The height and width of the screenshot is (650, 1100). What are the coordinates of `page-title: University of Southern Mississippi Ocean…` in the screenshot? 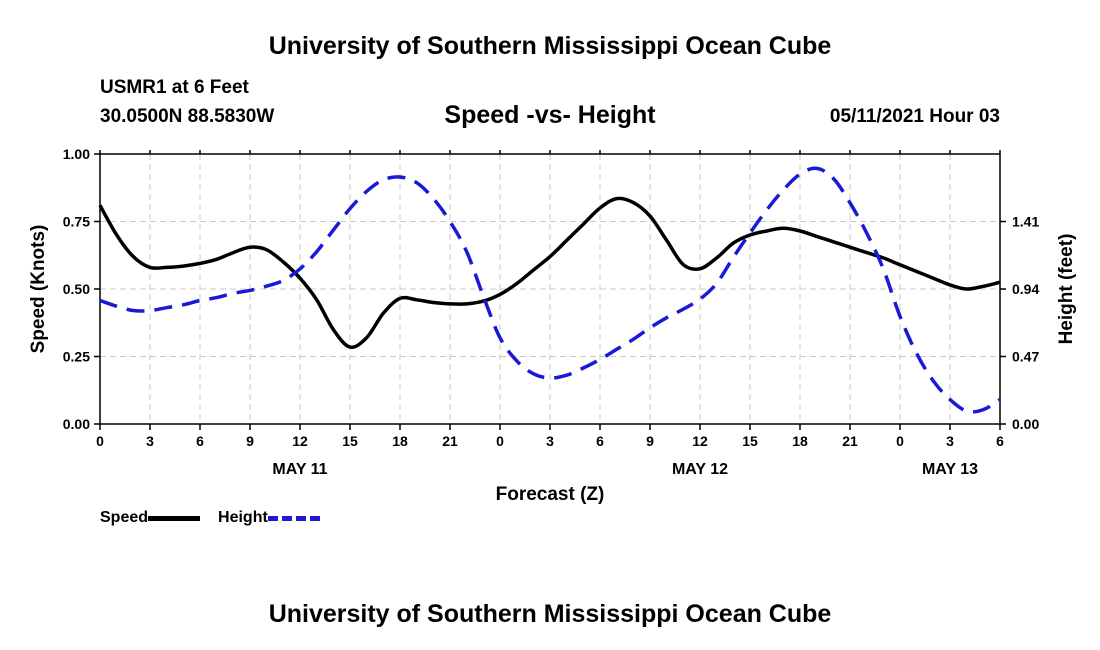 It's located at (550, 46).